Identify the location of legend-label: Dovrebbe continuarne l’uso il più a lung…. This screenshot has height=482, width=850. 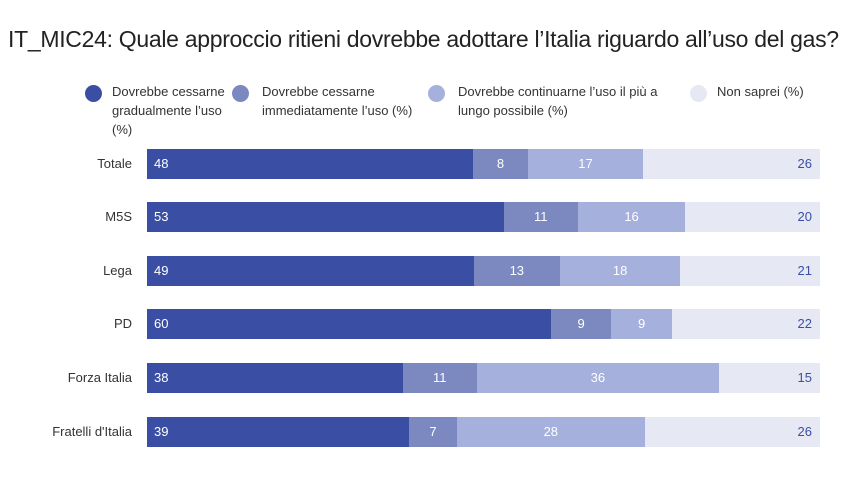
(558, 101).